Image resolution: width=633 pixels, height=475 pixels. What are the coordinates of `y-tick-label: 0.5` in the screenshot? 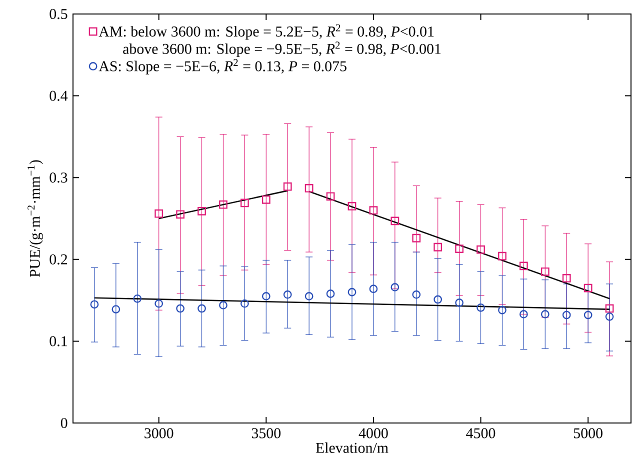 It's located at (59, 14).